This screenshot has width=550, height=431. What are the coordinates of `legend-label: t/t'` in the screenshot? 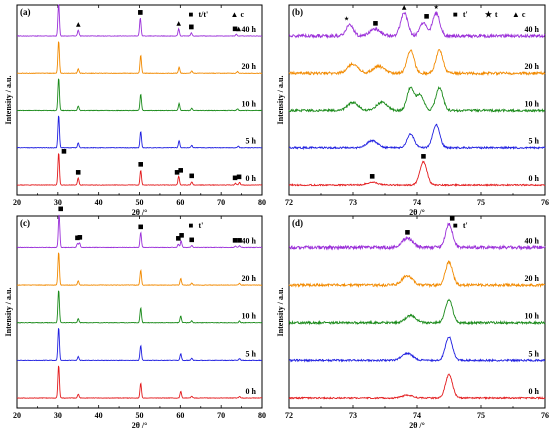 It's located at (204, 14).